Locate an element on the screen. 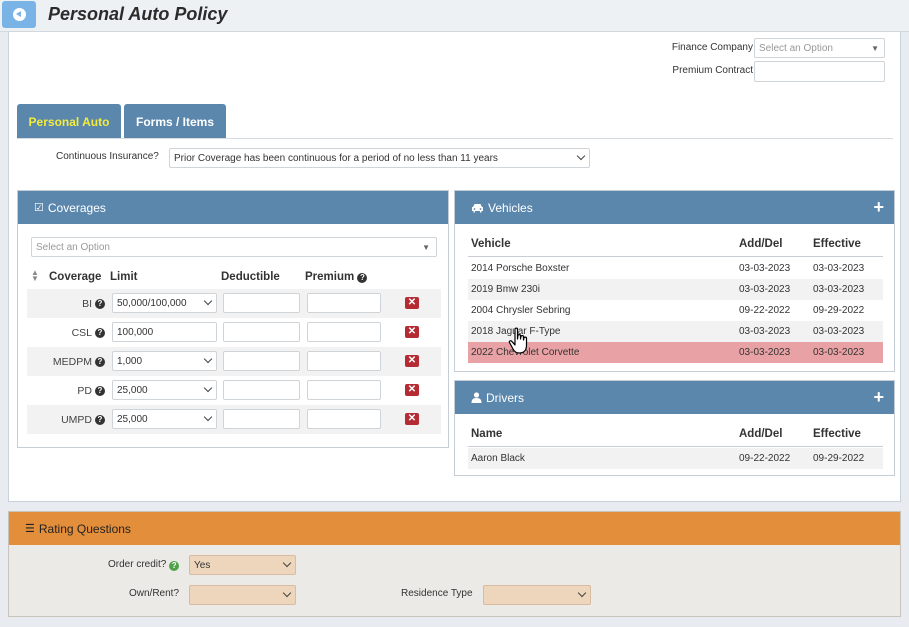 This screenshot has width=909, height=627. car-icon is located at coordinates (477, 207).